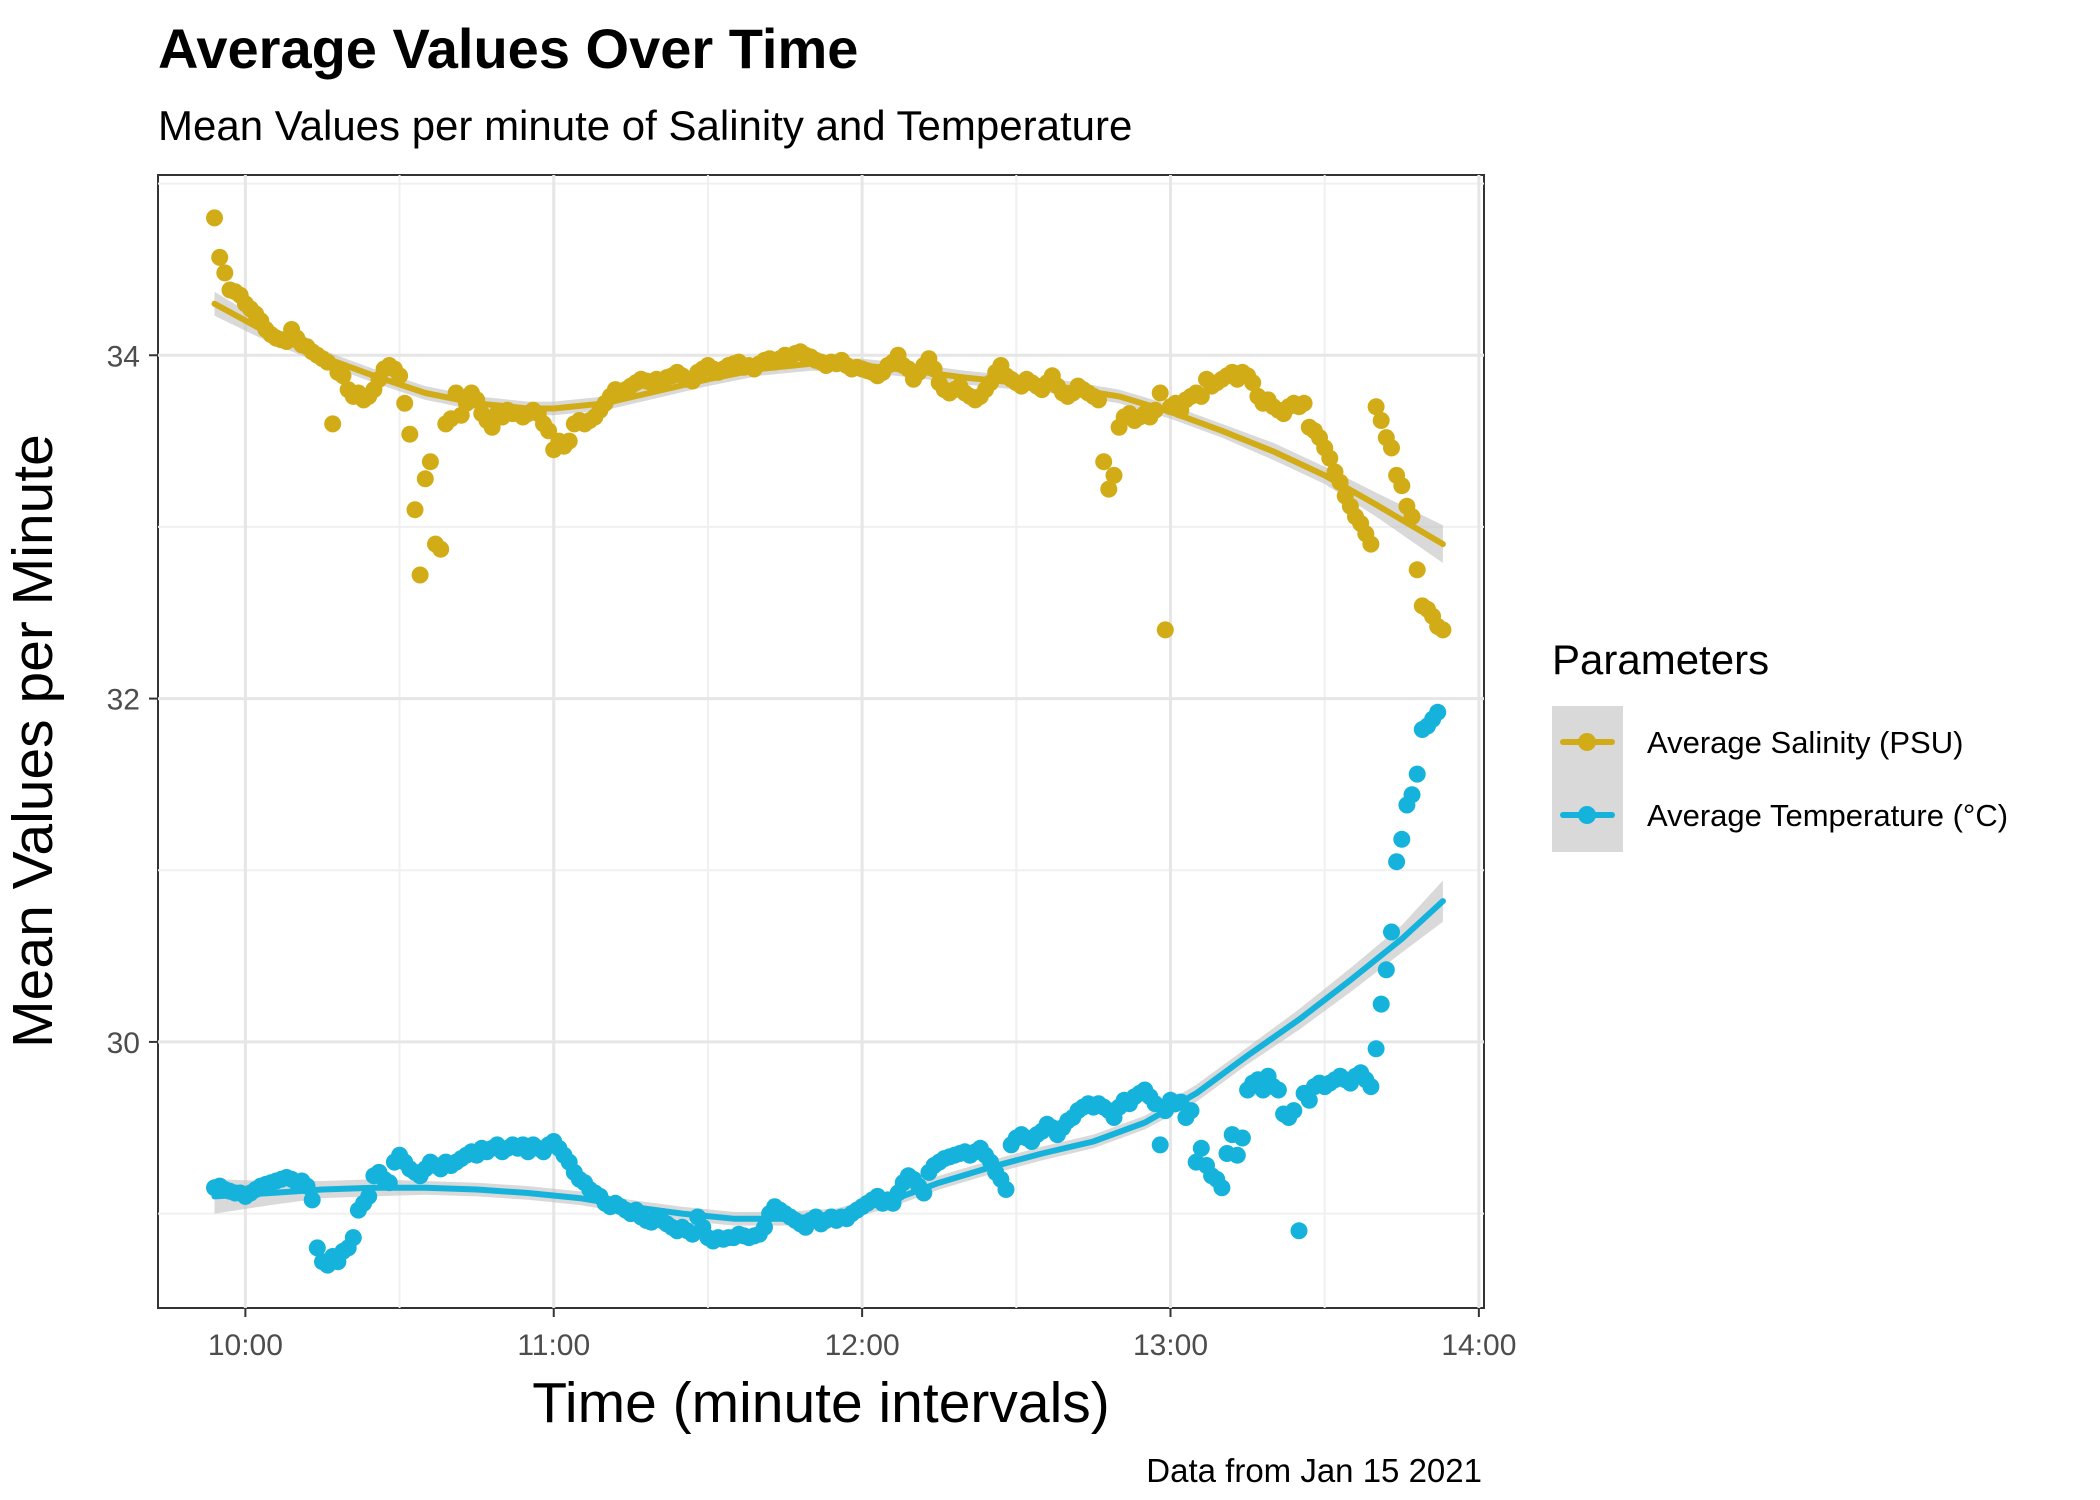 This screenshot has width=2100, height=1500. What do you see at coordinates (1478, 1345) in the screenshot?
I see `x-tick-label: 14:00` at bounding box center [1478, 1345].